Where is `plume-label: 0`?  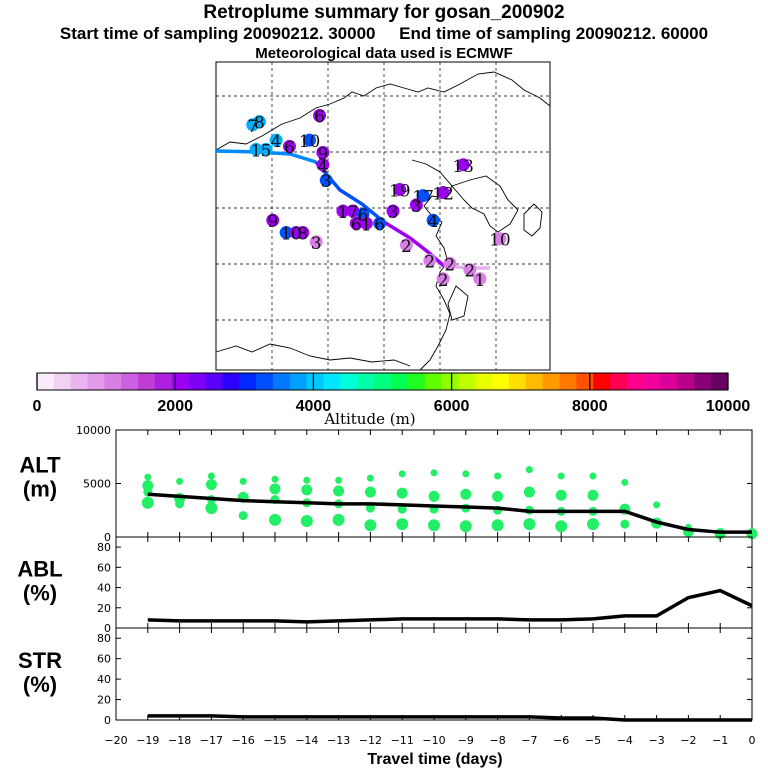
plume-label: 0 is located at coordinates (296, 235).